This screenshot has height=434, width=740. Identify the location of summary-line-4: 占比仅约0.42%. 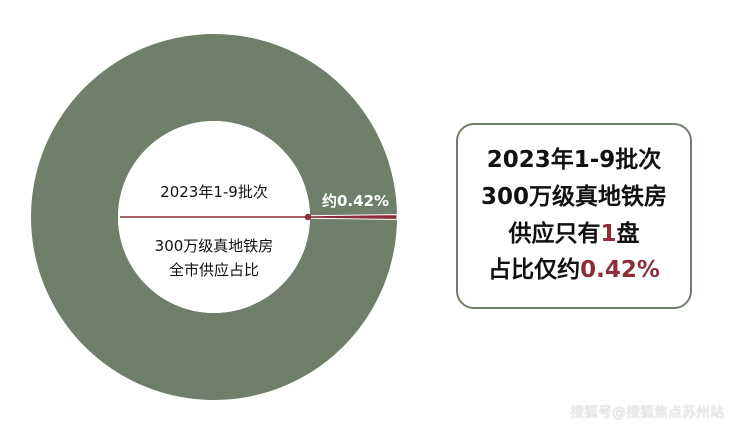
(574, 270).